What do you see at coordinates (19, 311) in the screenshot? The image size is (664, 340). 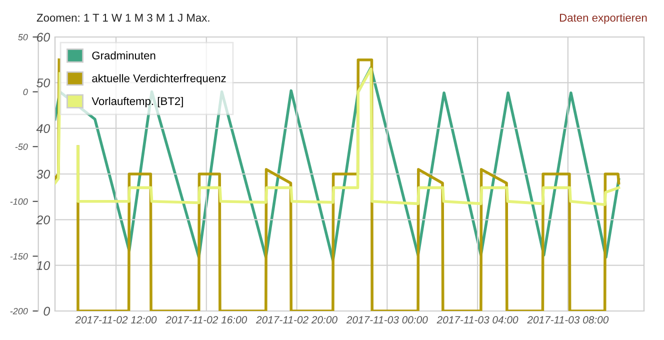 I see `y2-tick-label: -200` at bounding box center [19, 311].